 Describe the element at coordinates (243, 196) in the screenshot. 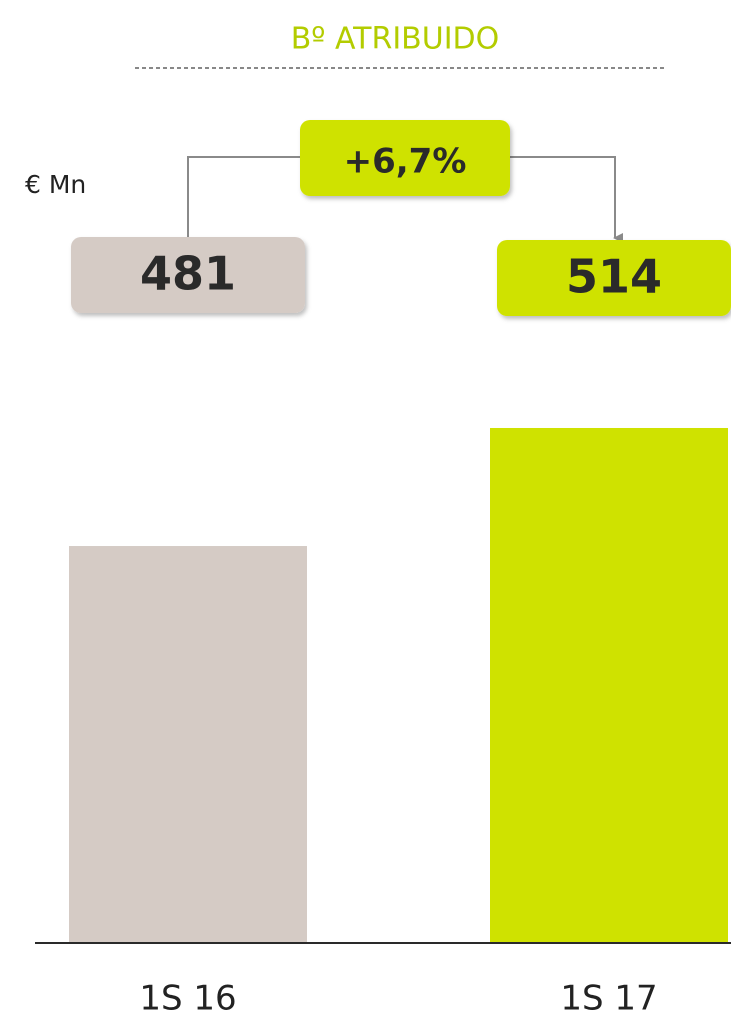

I see `connector` at that location.